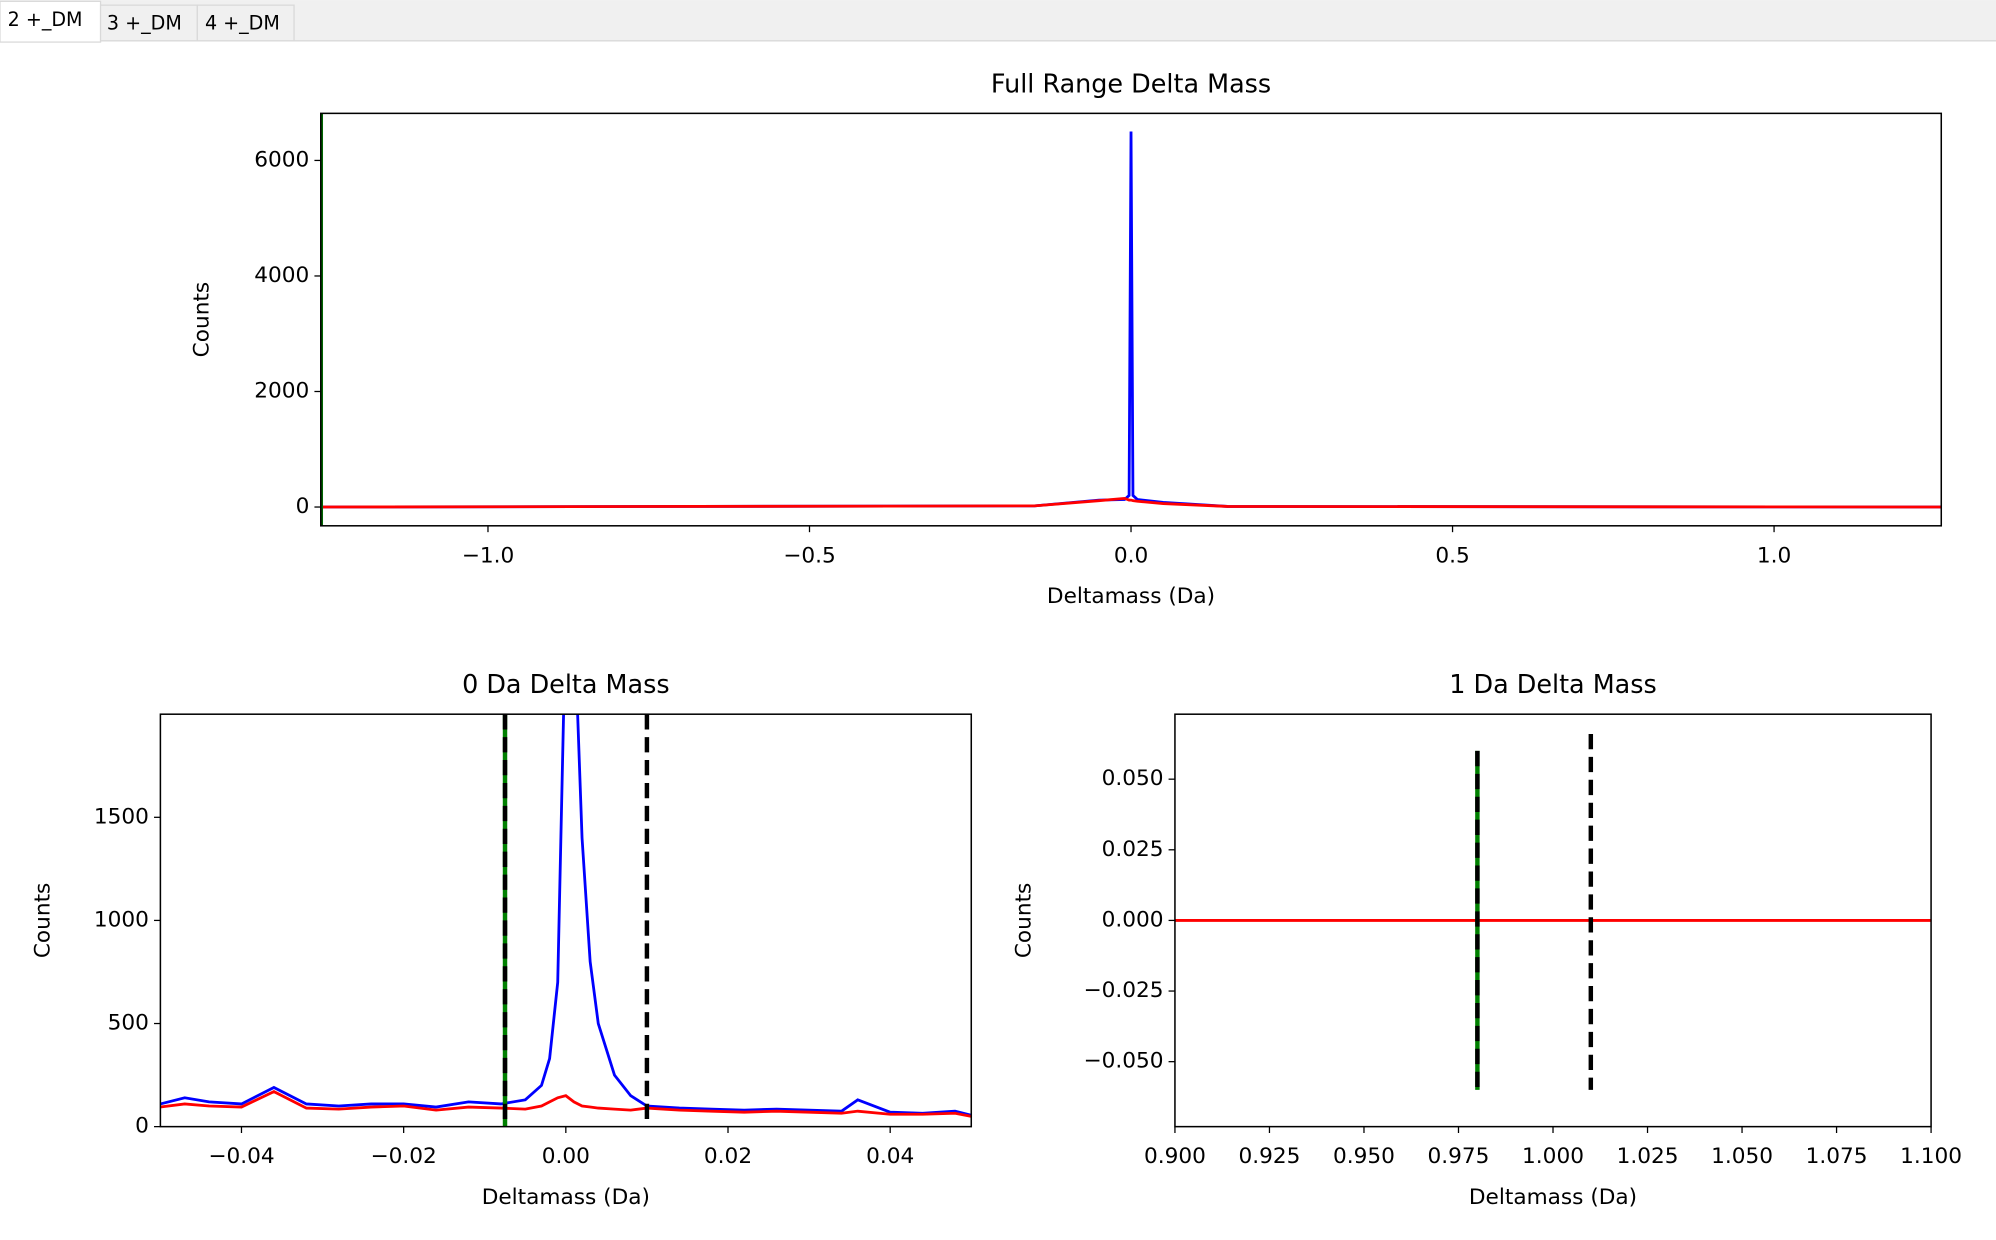  Describe the element at coordinates (242, 23) in the screenshot. I see `tab-label: 4 +_DM` at that location.